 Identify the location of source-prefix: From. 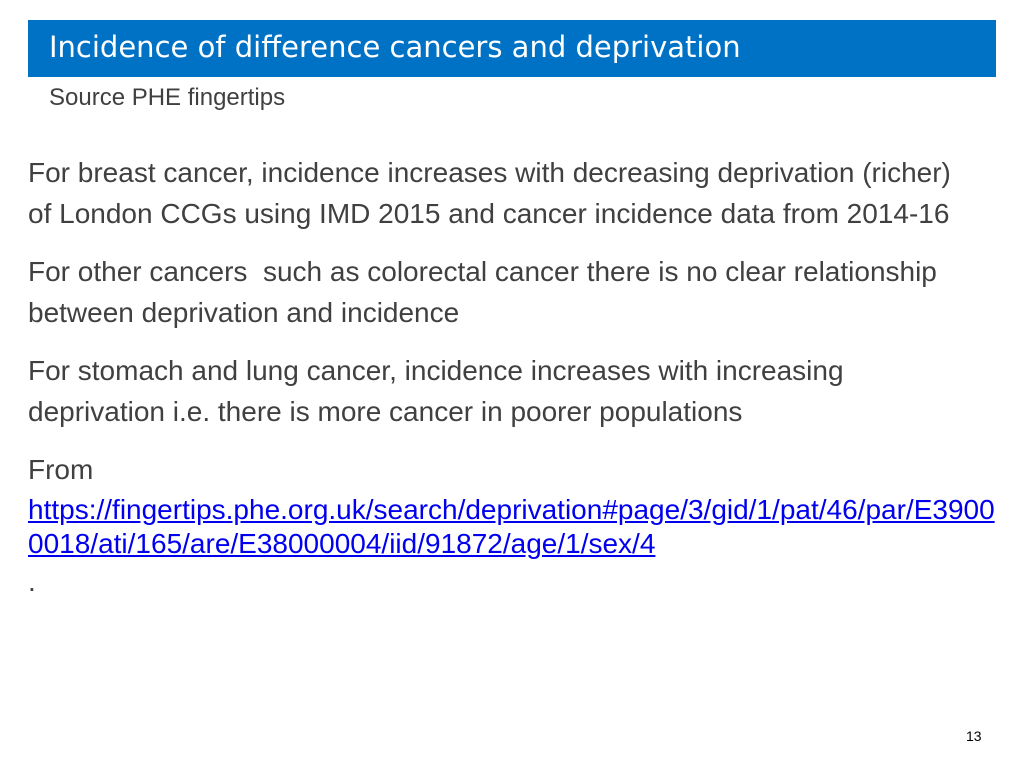
(61, 469).